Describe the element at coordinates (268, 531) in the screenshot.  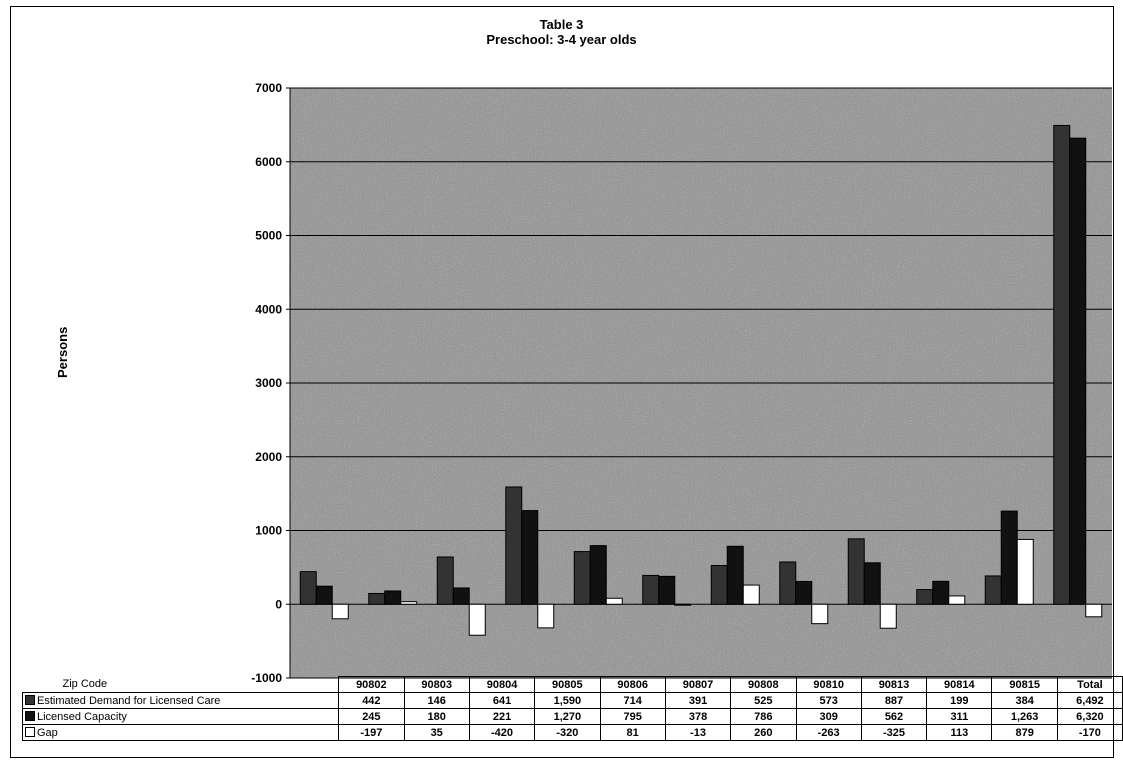
I see `y-tick-label: 1000` at that location.